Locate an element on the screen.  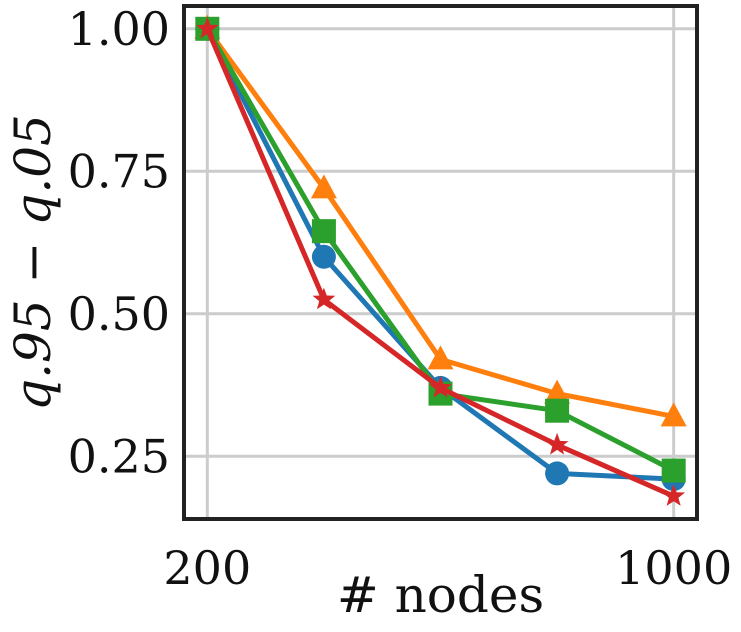
x-axis-label: # nodes is located at coordinates (440, 595).